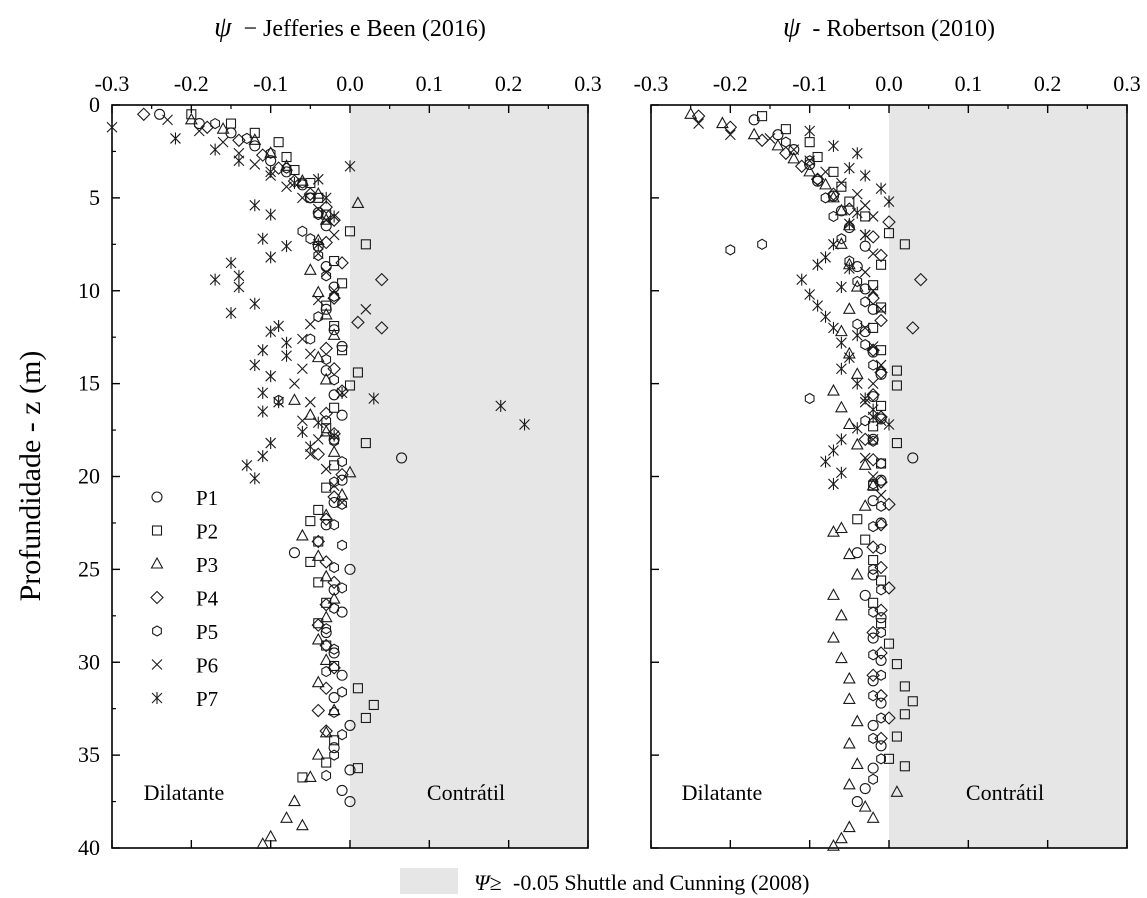 The height and width of the screenshot is (898, 1147). What do you see at coordinates (157, 597) in the screenshot?
I see `legend-marker-p4` at bounding box center [157, 597].